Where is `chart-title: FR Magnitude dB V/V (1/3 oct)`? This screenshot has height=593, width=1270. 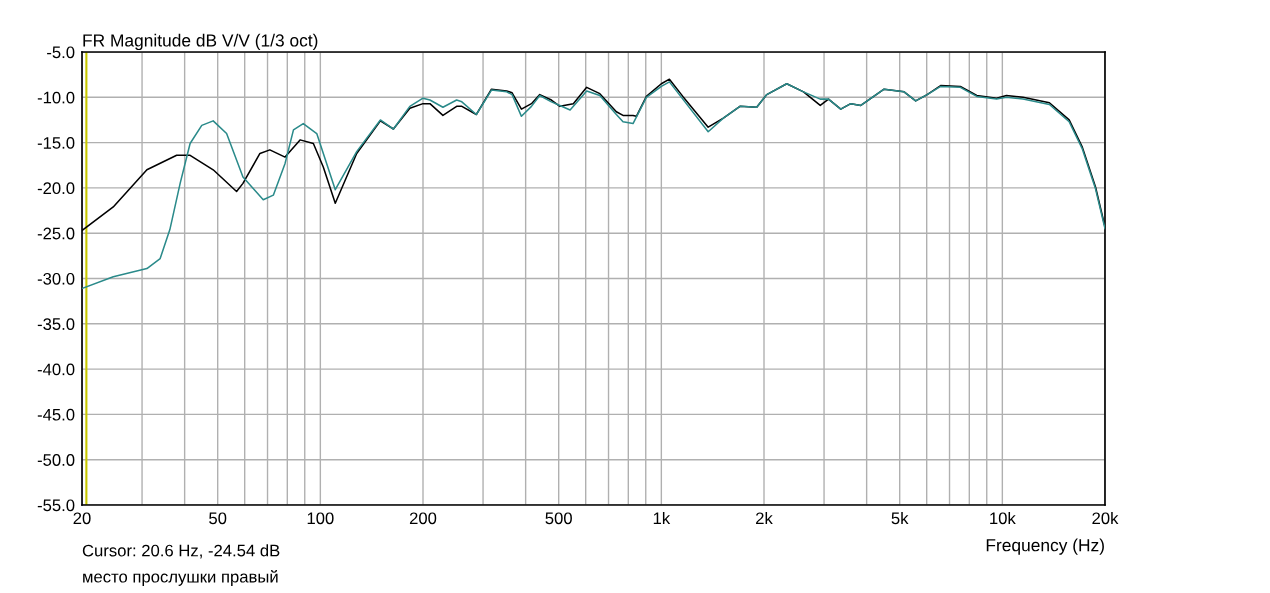 chart-title: FR Magnitude dB V/V (1/3 oct) is located at coordinates (200, 42).